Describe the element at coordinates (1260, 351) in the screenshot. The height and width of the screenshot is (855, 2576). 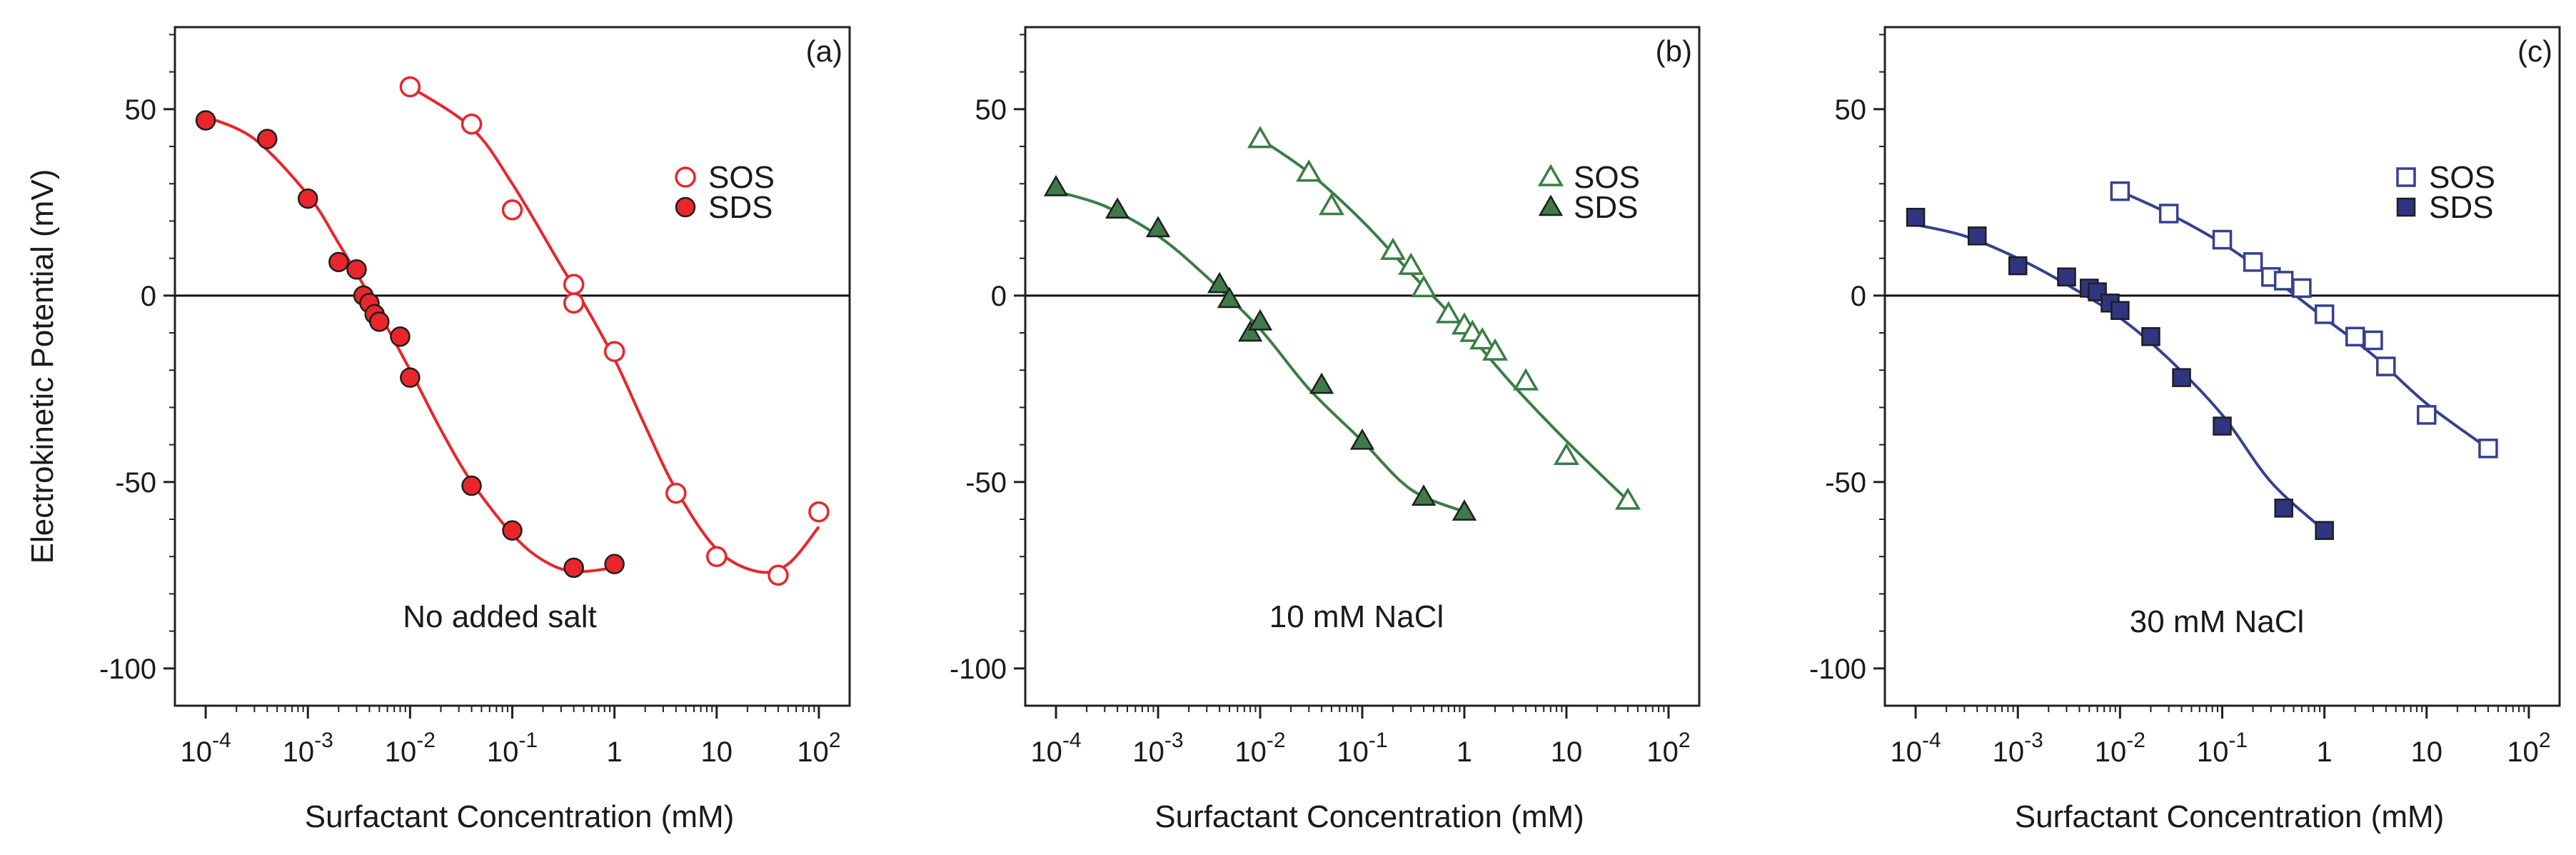
I see `fit-curve-sds` at that location.